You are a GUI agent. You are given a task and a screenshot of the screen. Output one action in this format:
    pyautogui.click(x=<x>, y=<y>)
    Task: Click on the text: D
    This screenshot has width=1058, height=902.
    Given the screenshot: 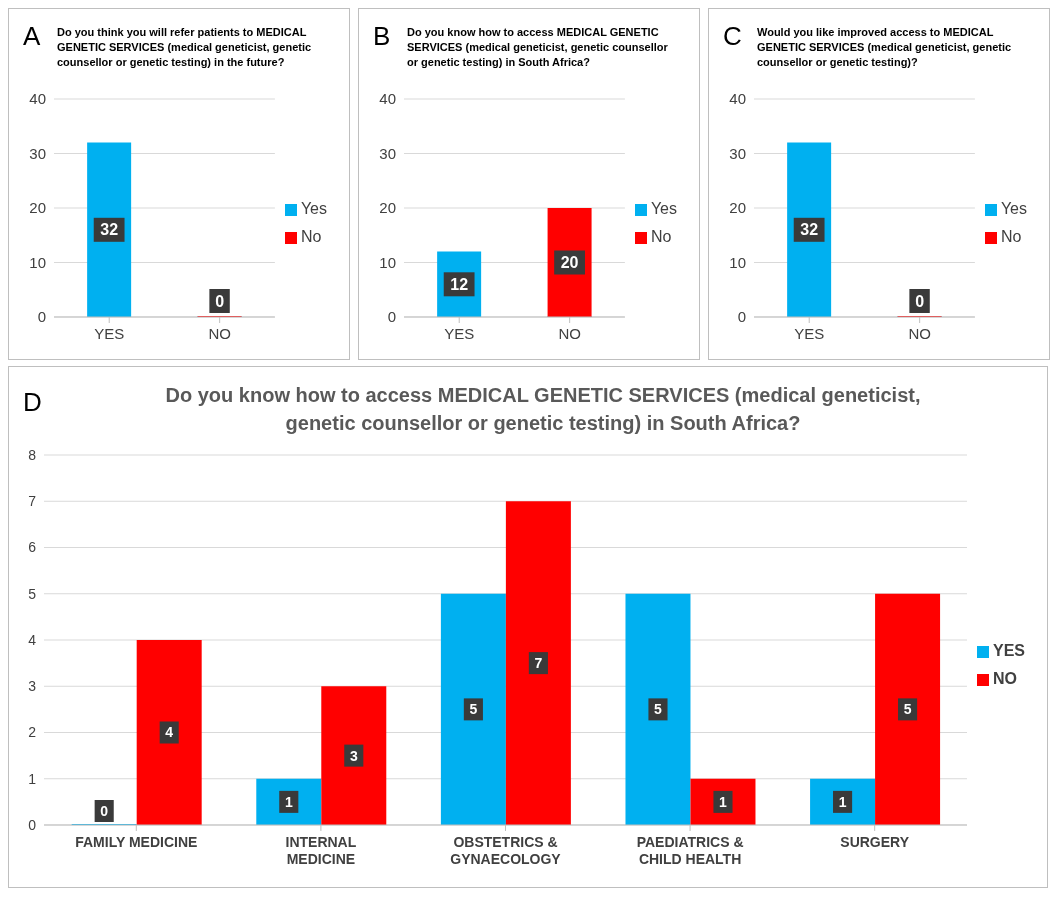 What is the action you would take?
    pyautogui.click(x=32, y=402)
    